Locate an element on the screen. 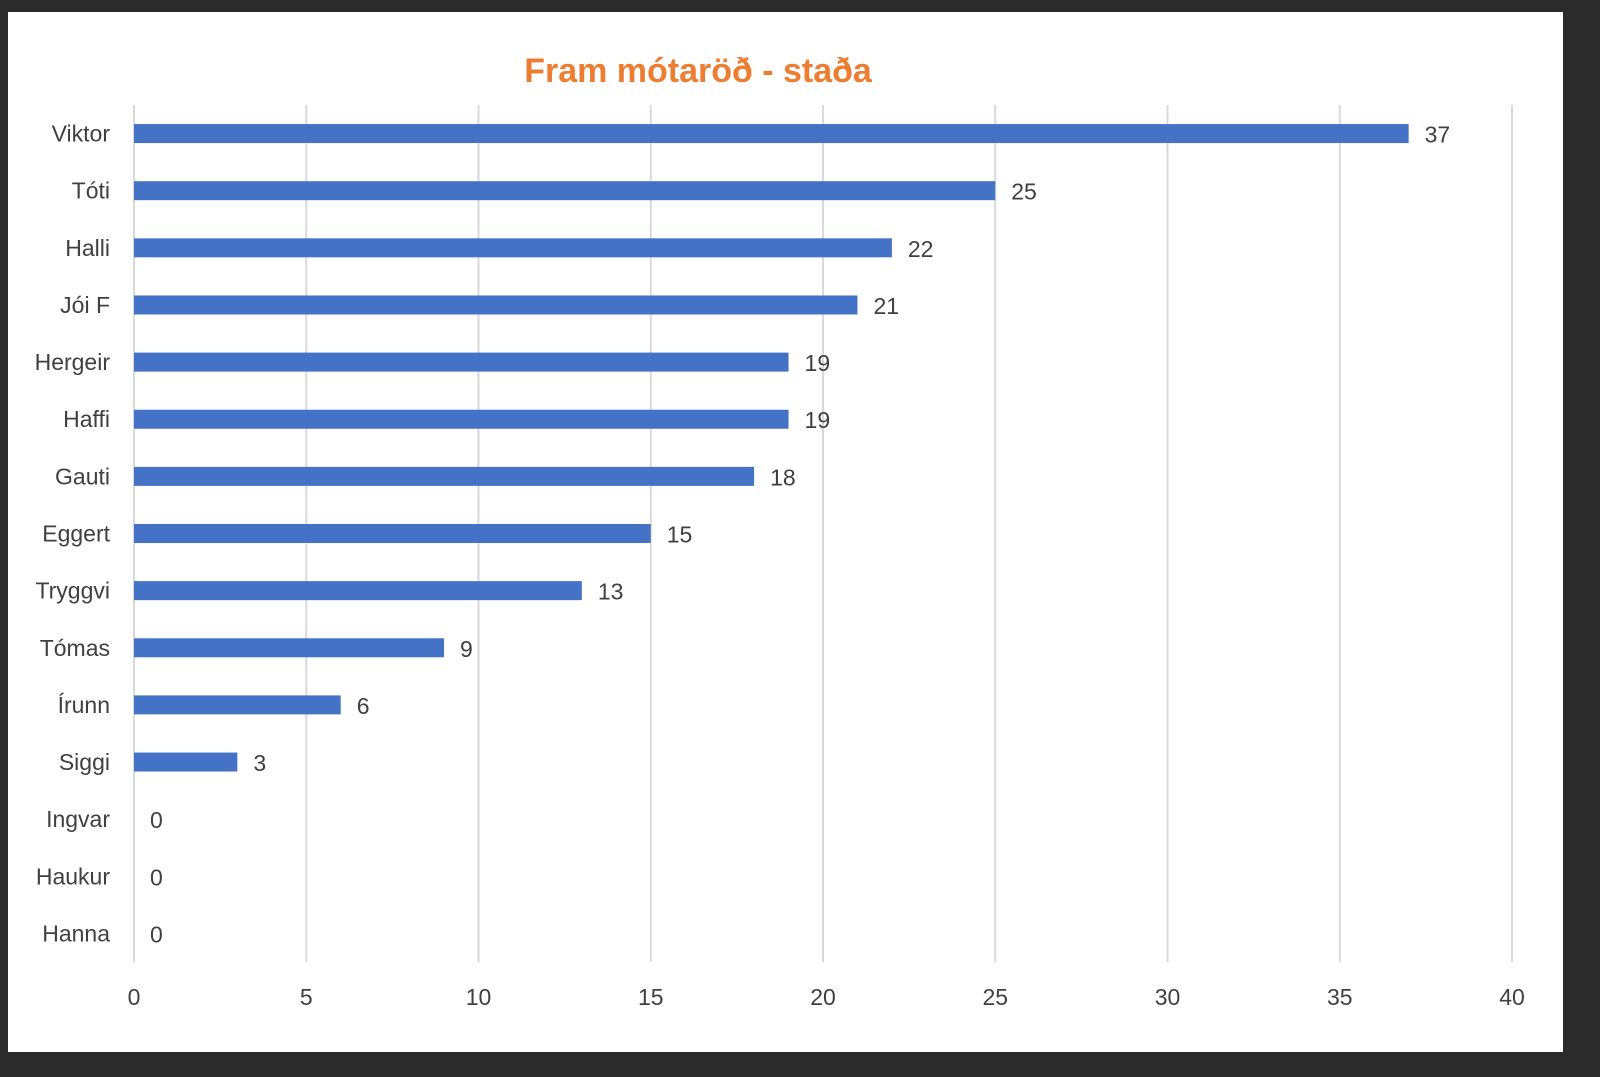 The image size is (1600, 1077). data-label: 18 is located at coordinates (783, 477).